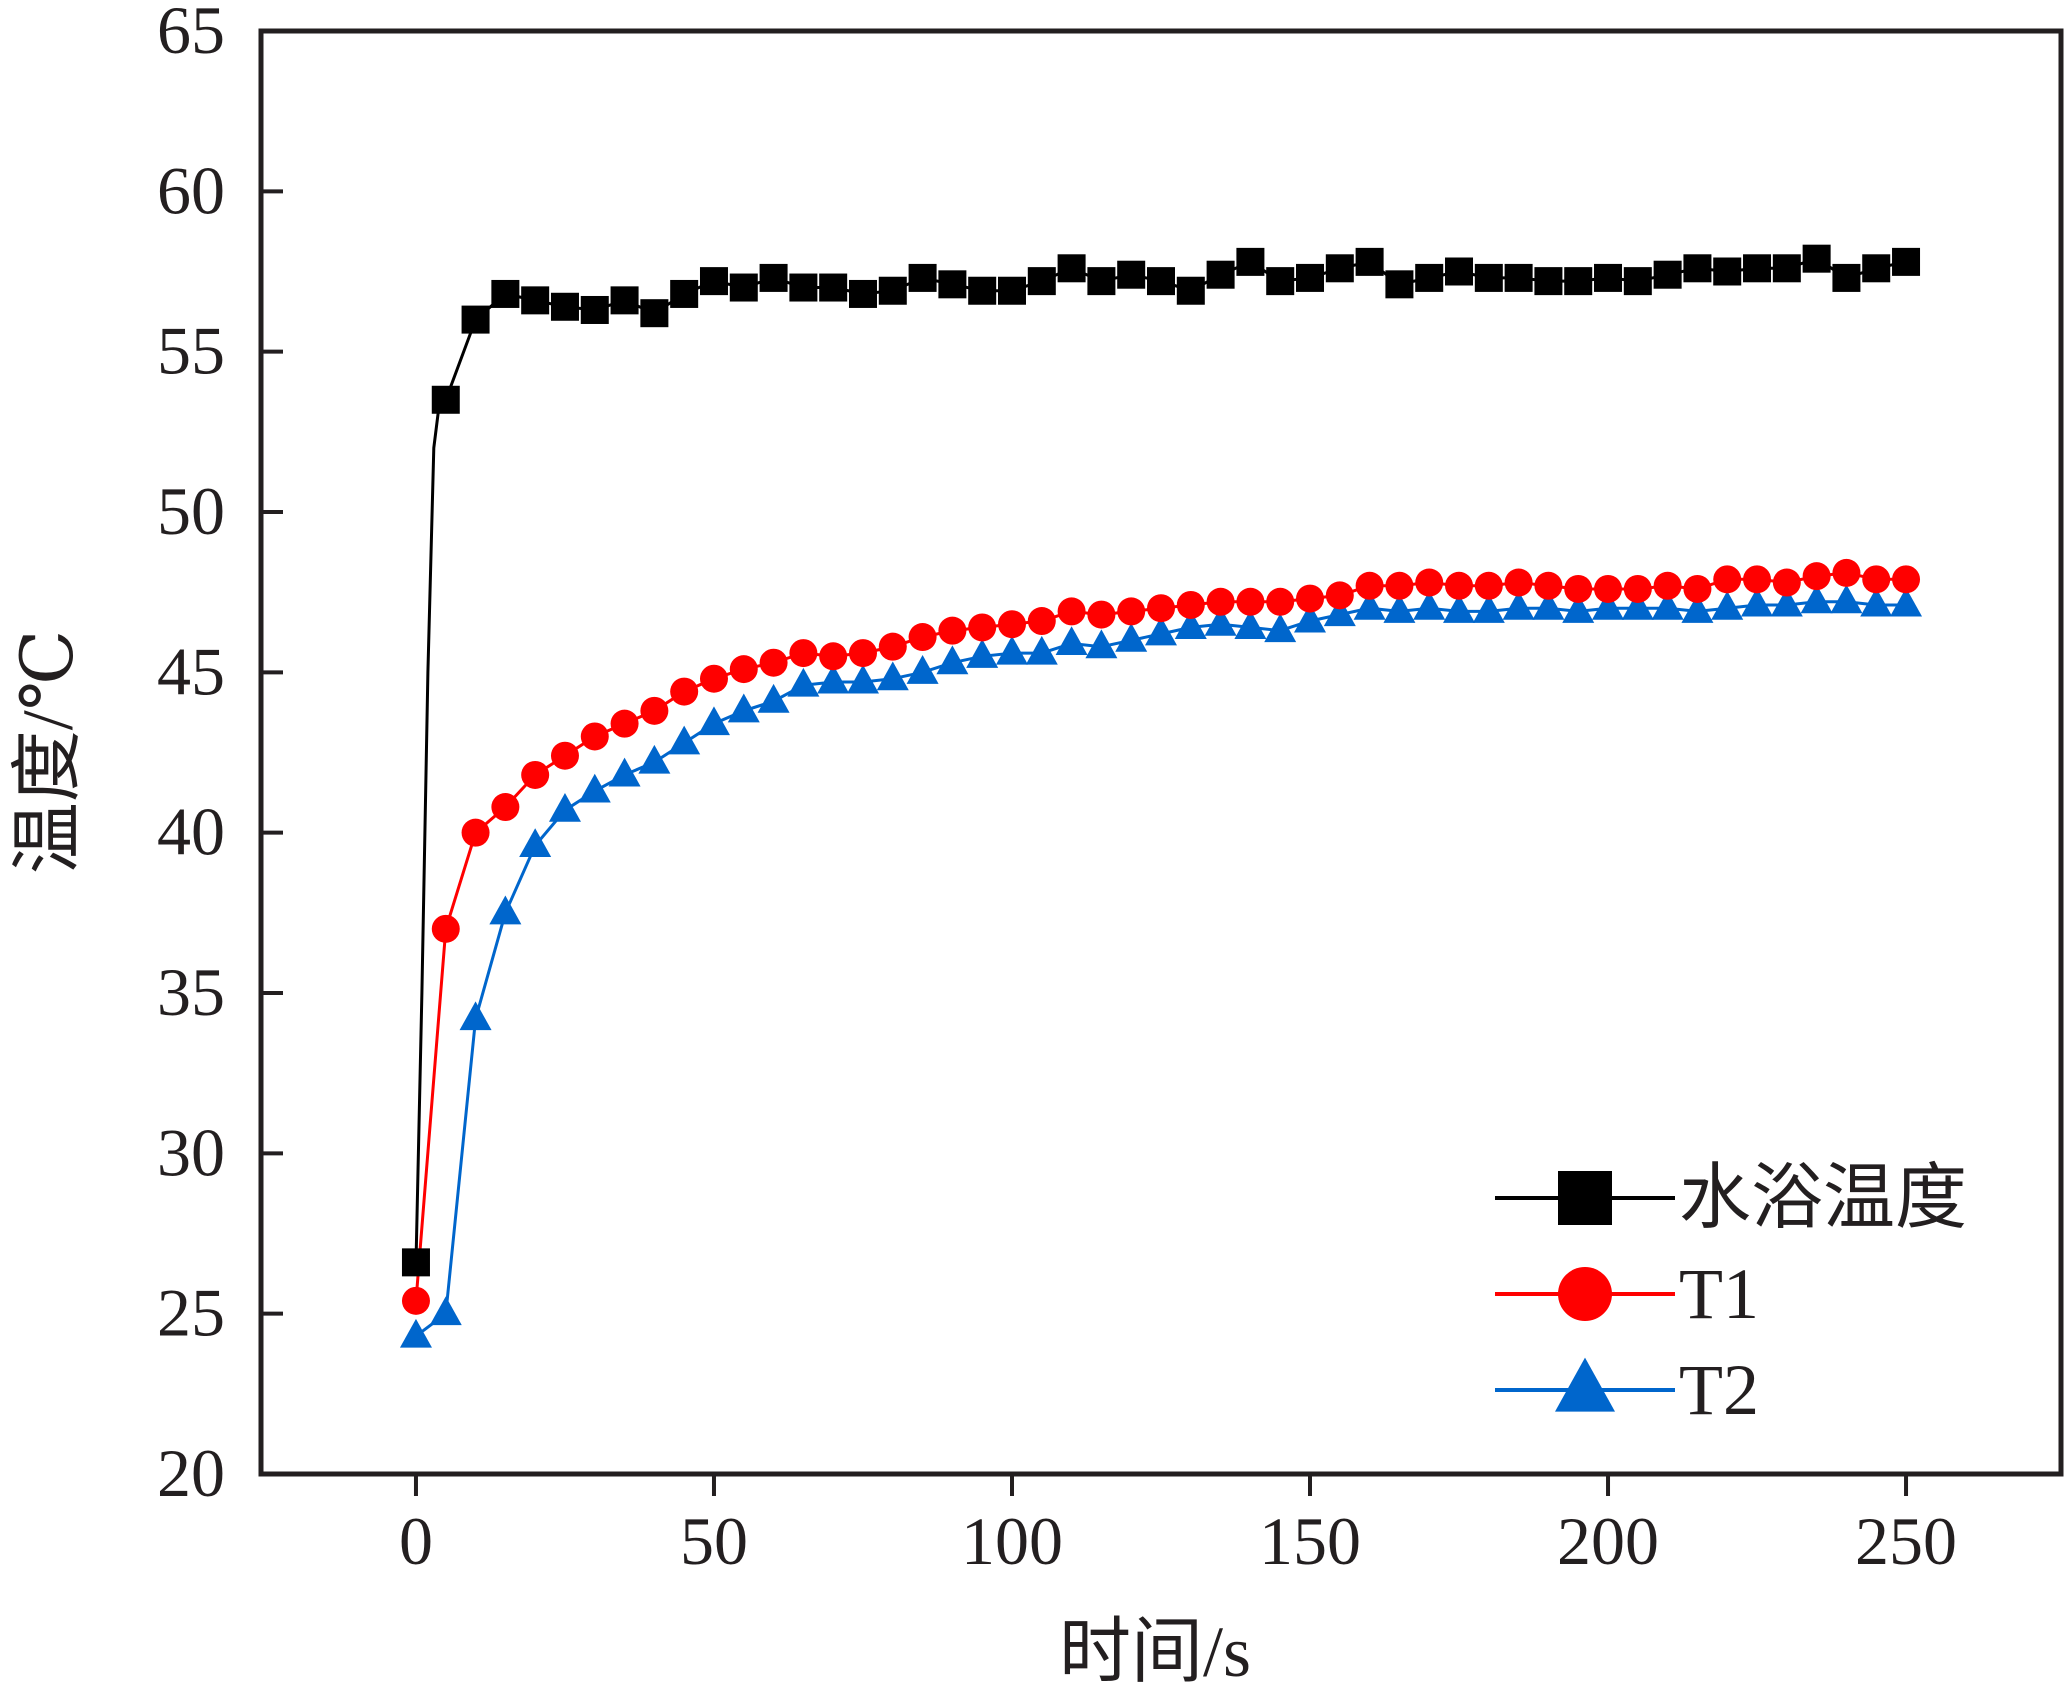 This screenshot has width=2064, height=1688. Describe the element at coordinates (1627, 1294) in the screenshot. I see `legend-item: T1` at that location.